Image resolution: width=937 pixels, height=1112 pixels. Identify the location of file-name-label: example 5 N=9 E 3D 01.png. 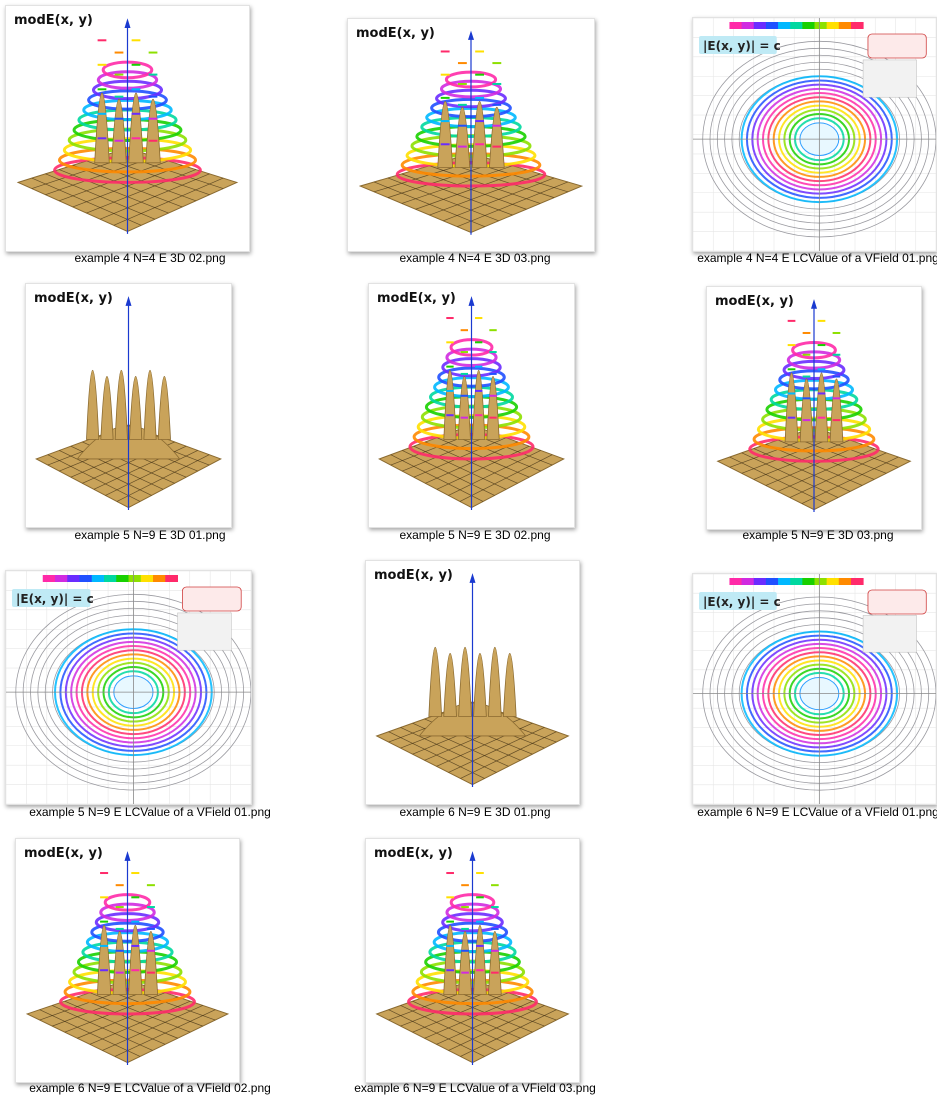
(150, 535).